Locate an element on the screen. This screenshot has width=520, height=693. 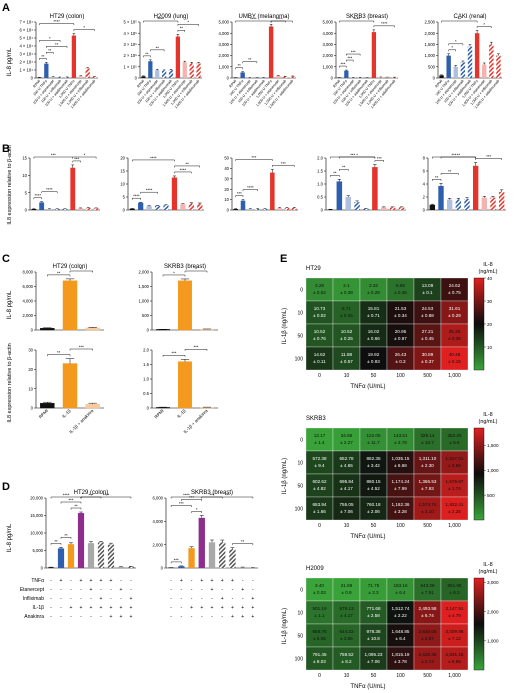
a3-category-label: RPMI is located at coordinates (232, 83).